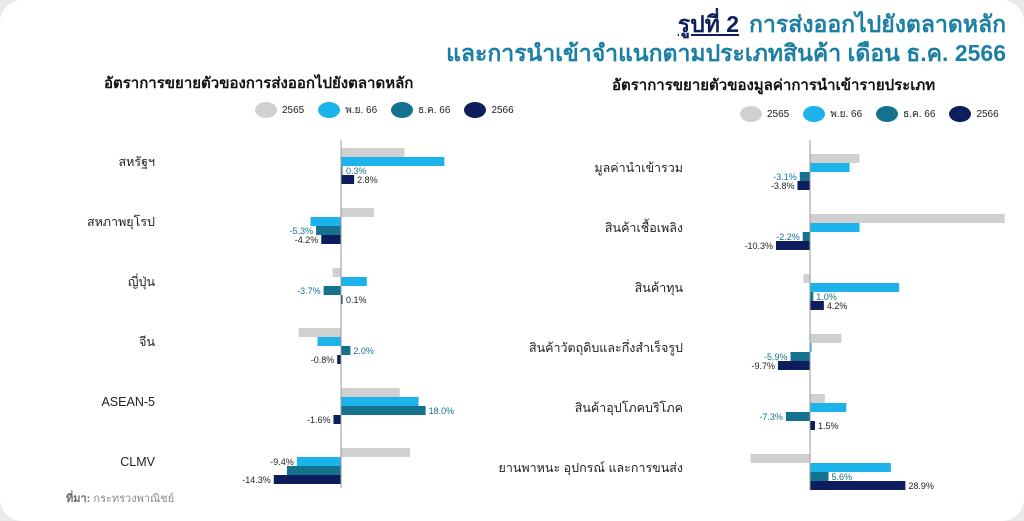  Describe the element at coordinates (783, 186) in the screenshot. I see `data-label: -3.8%` at that location.